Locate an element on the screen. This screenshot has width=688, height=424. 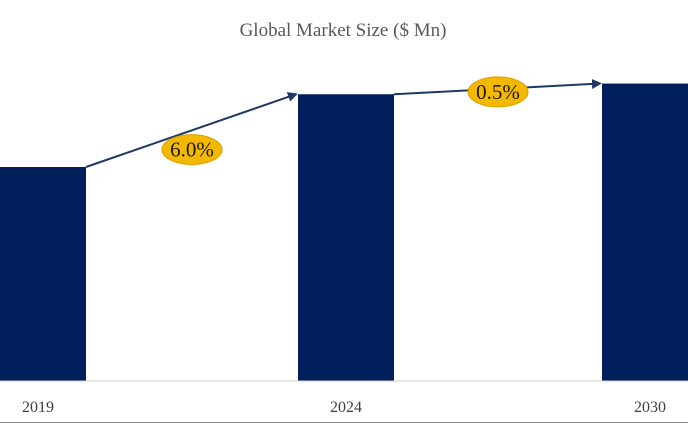
cagr-label-1: 6.0% is located at coordinates (192, 150).